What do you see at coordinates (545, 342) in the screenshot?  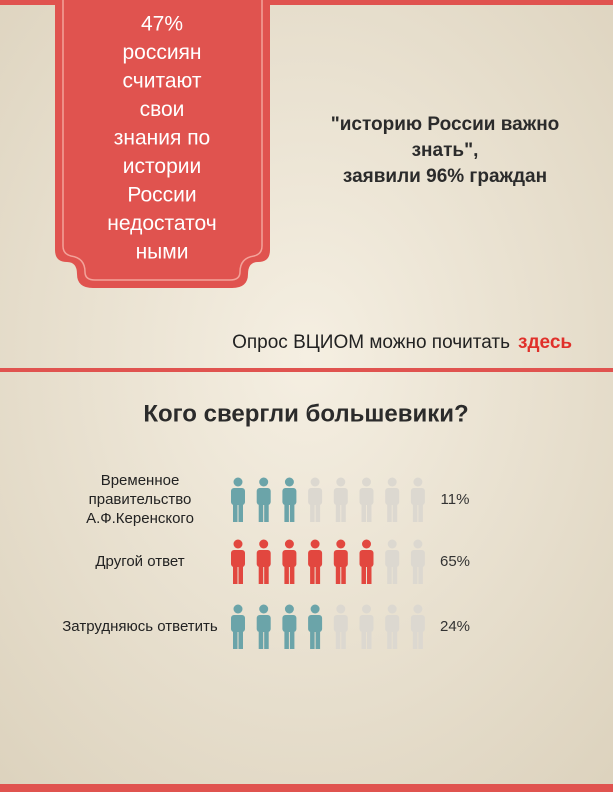 I see `source-link: здесь` at bounding box center [545, 342].